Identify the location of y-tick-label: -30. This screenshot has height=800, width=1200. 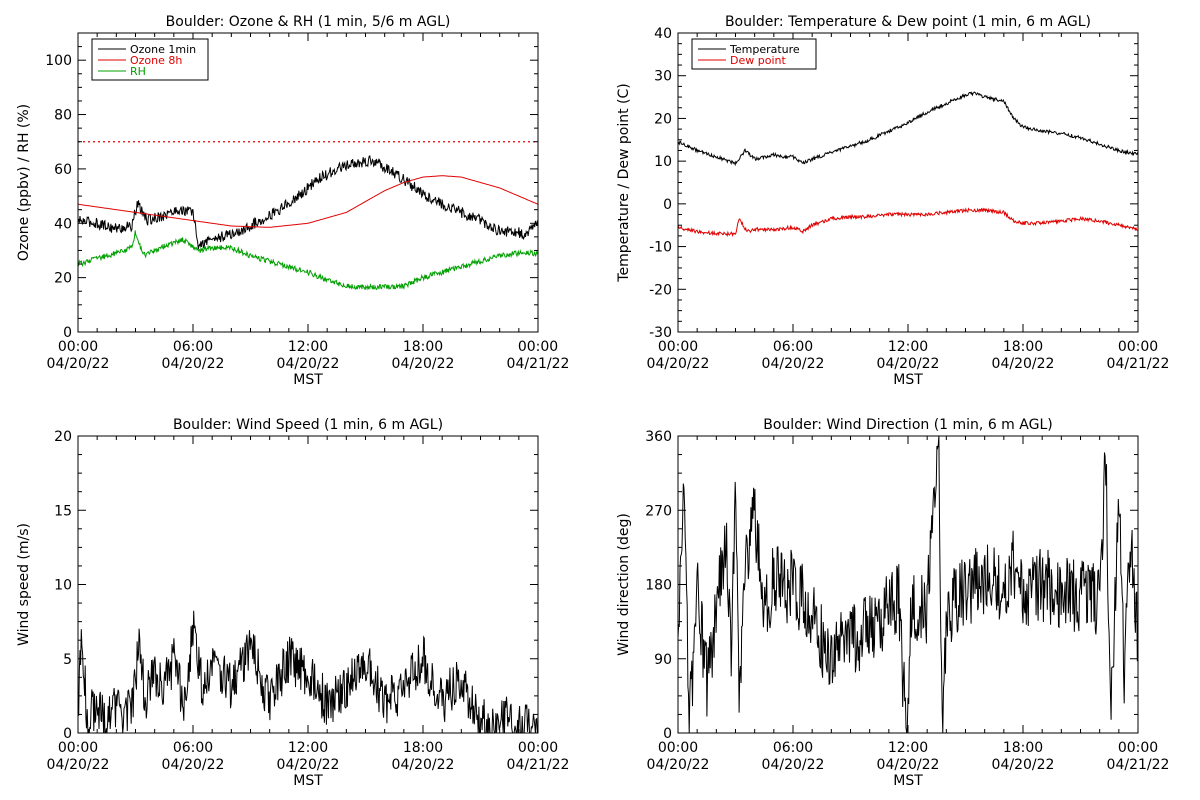
(660, 333).